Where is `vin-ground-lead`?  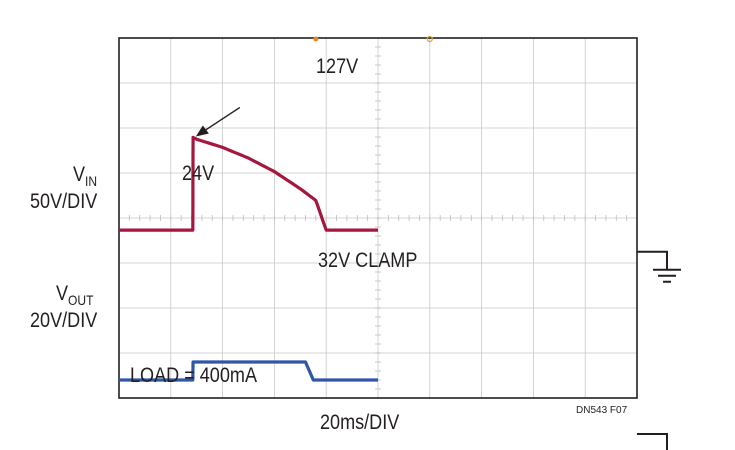
vin-ground-lead is located at coordinates (652, 260).